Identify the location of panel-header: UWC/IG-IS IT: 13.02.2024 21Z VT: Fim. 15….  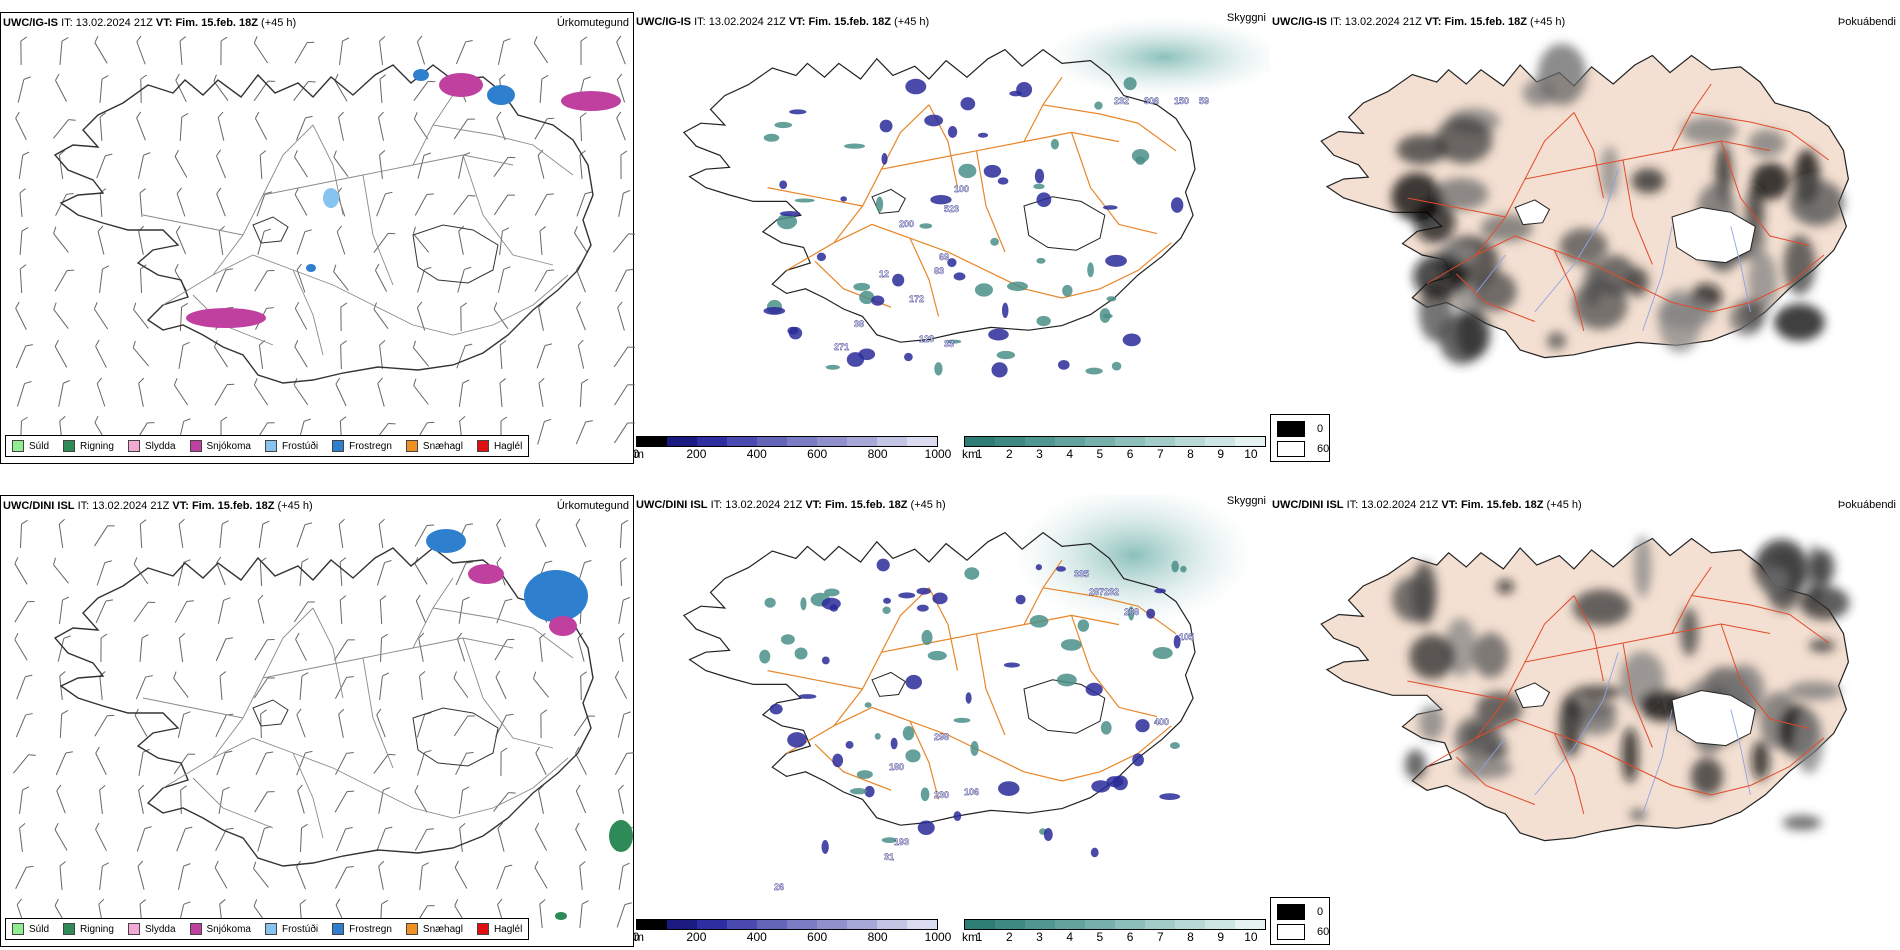
(783, 22).